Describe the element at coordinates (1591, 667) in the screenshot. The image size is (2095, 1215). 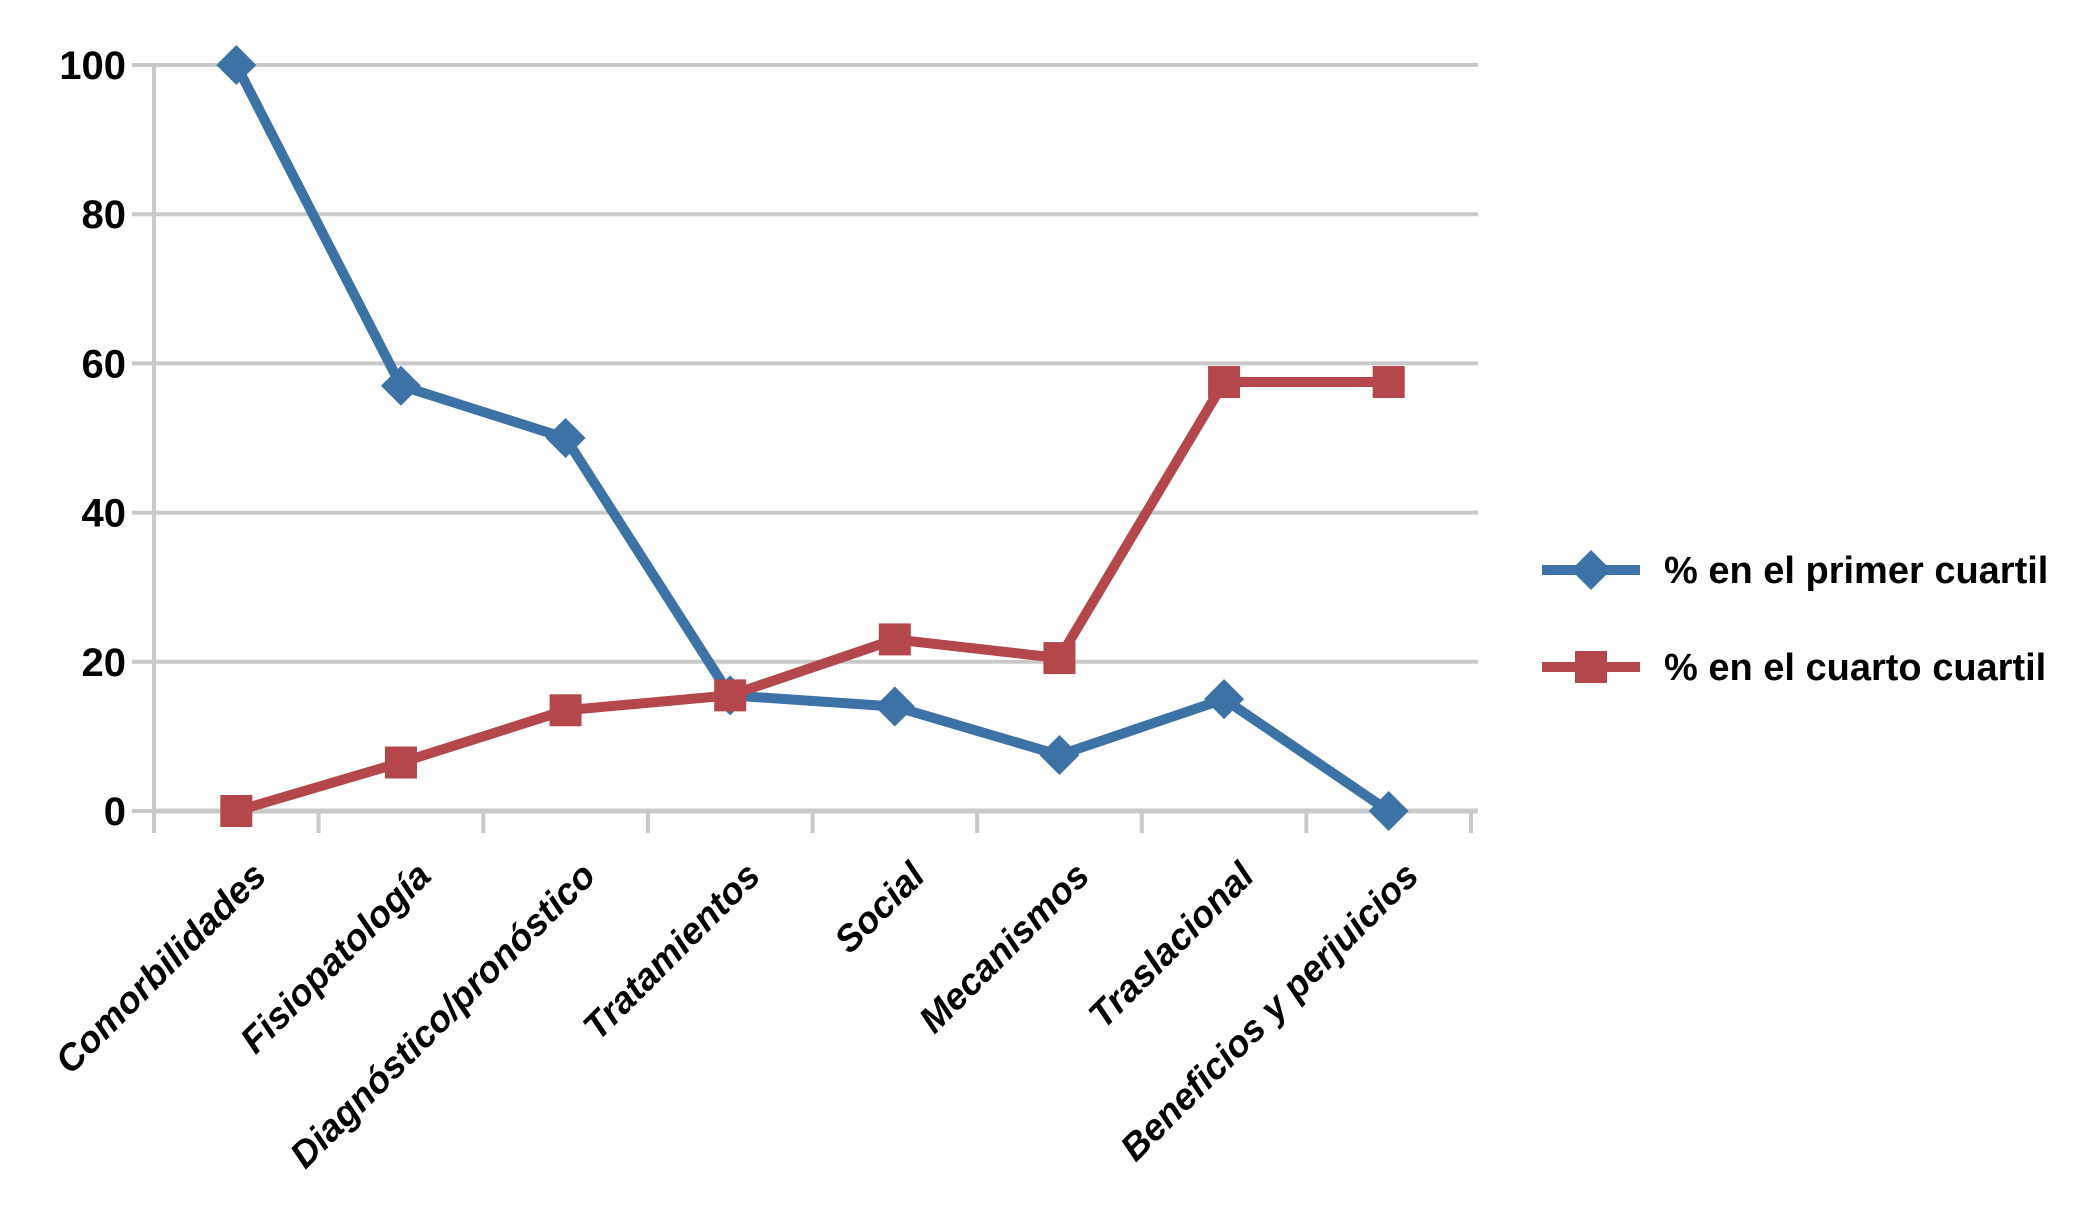
I see `legend-marker-square` at that location.